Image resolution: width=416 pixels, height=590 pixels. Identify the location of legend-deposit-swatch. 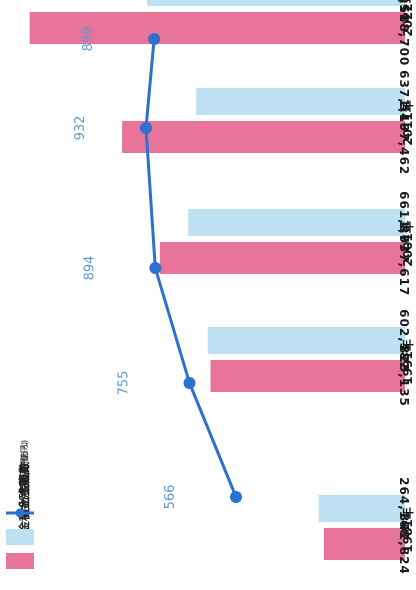
(20, 561).